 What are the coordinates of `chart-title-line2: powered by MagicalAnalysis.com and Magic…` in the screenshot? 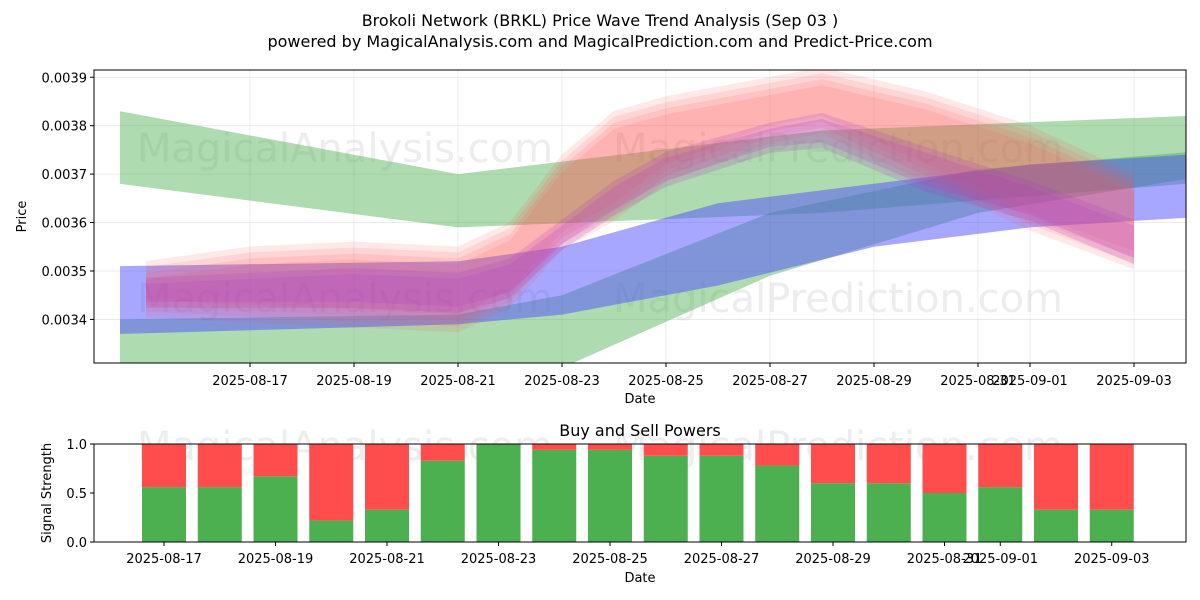 It's located at (599, 41).